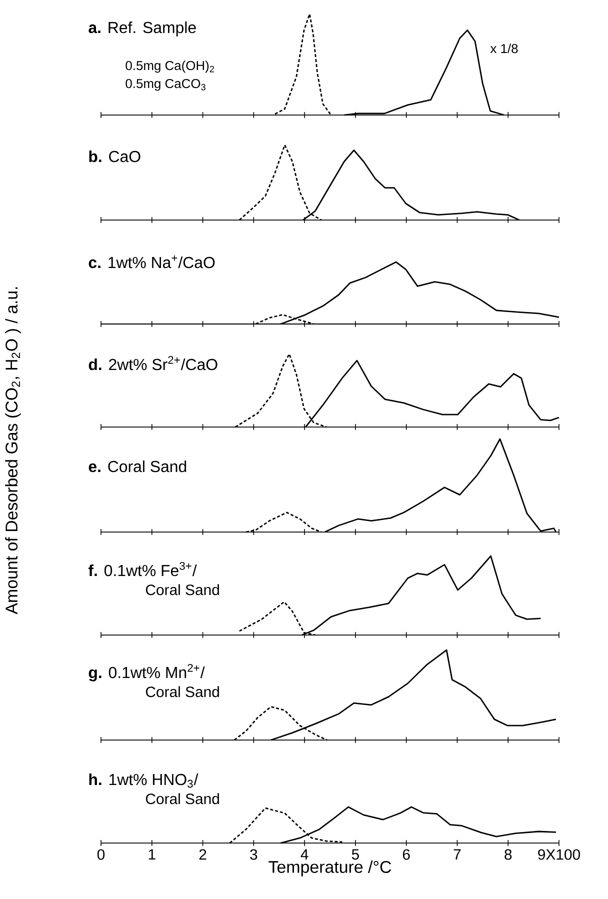  Describe the element at coordinates (202, 854) in the screenshot. I see `x-tick-label: 2` at that location.